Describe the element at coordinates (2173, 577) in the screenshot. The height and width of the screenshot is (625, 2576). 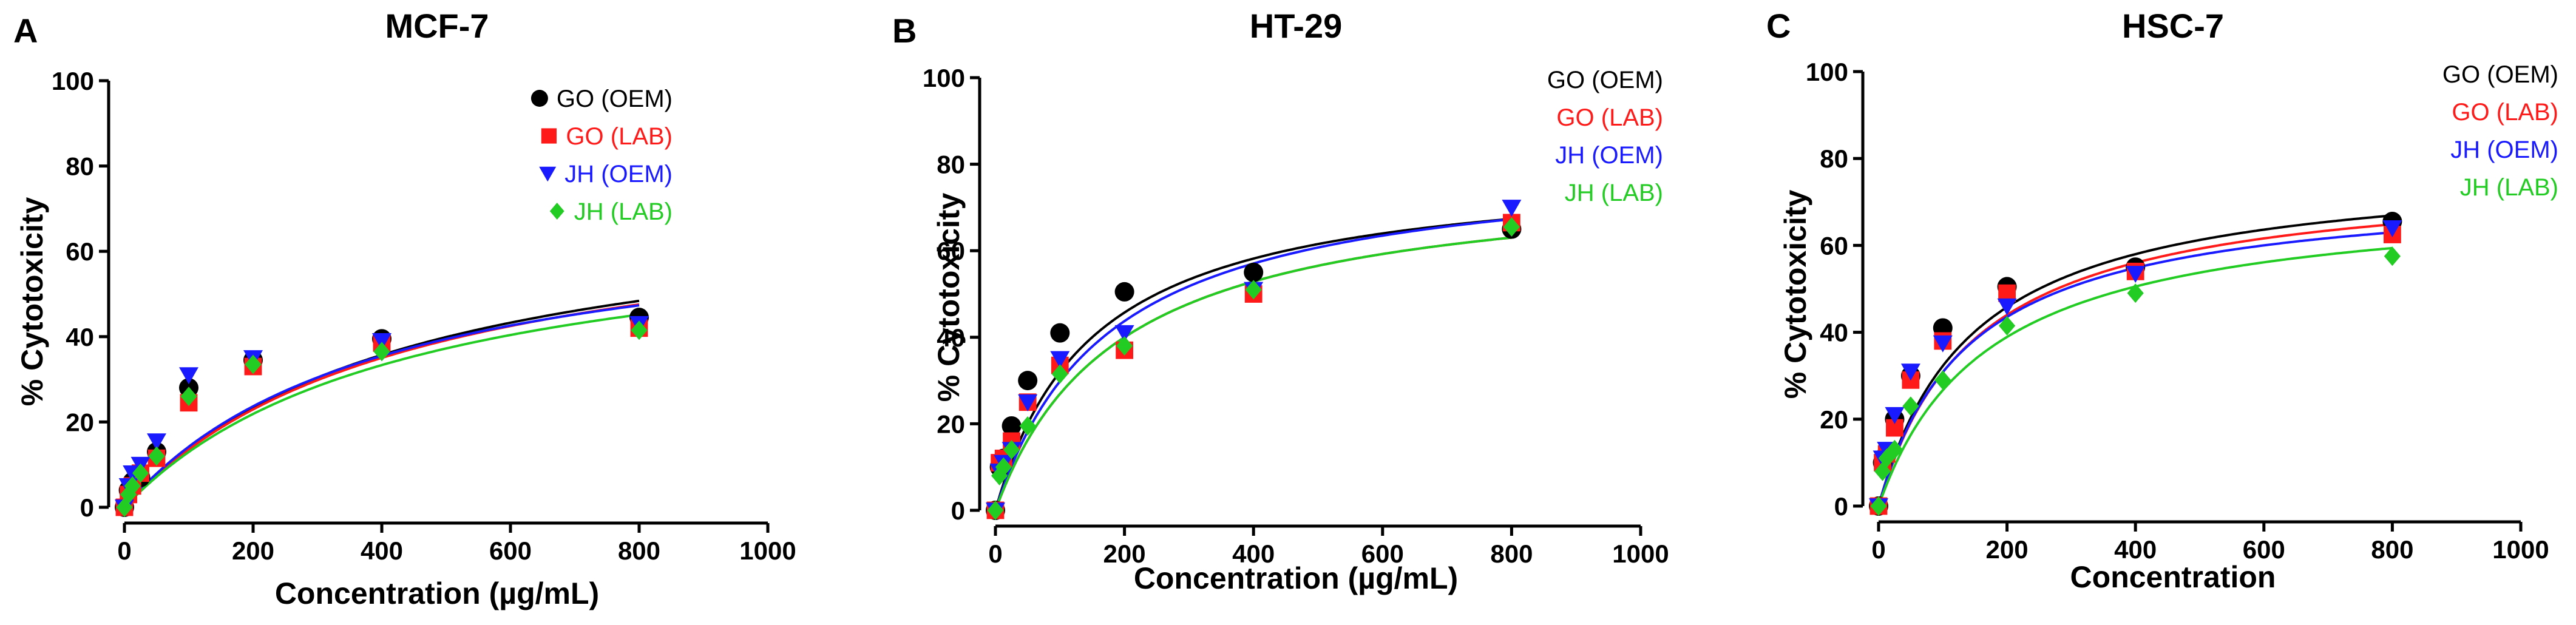
I see `x-axis-label: Concentration` at that location.